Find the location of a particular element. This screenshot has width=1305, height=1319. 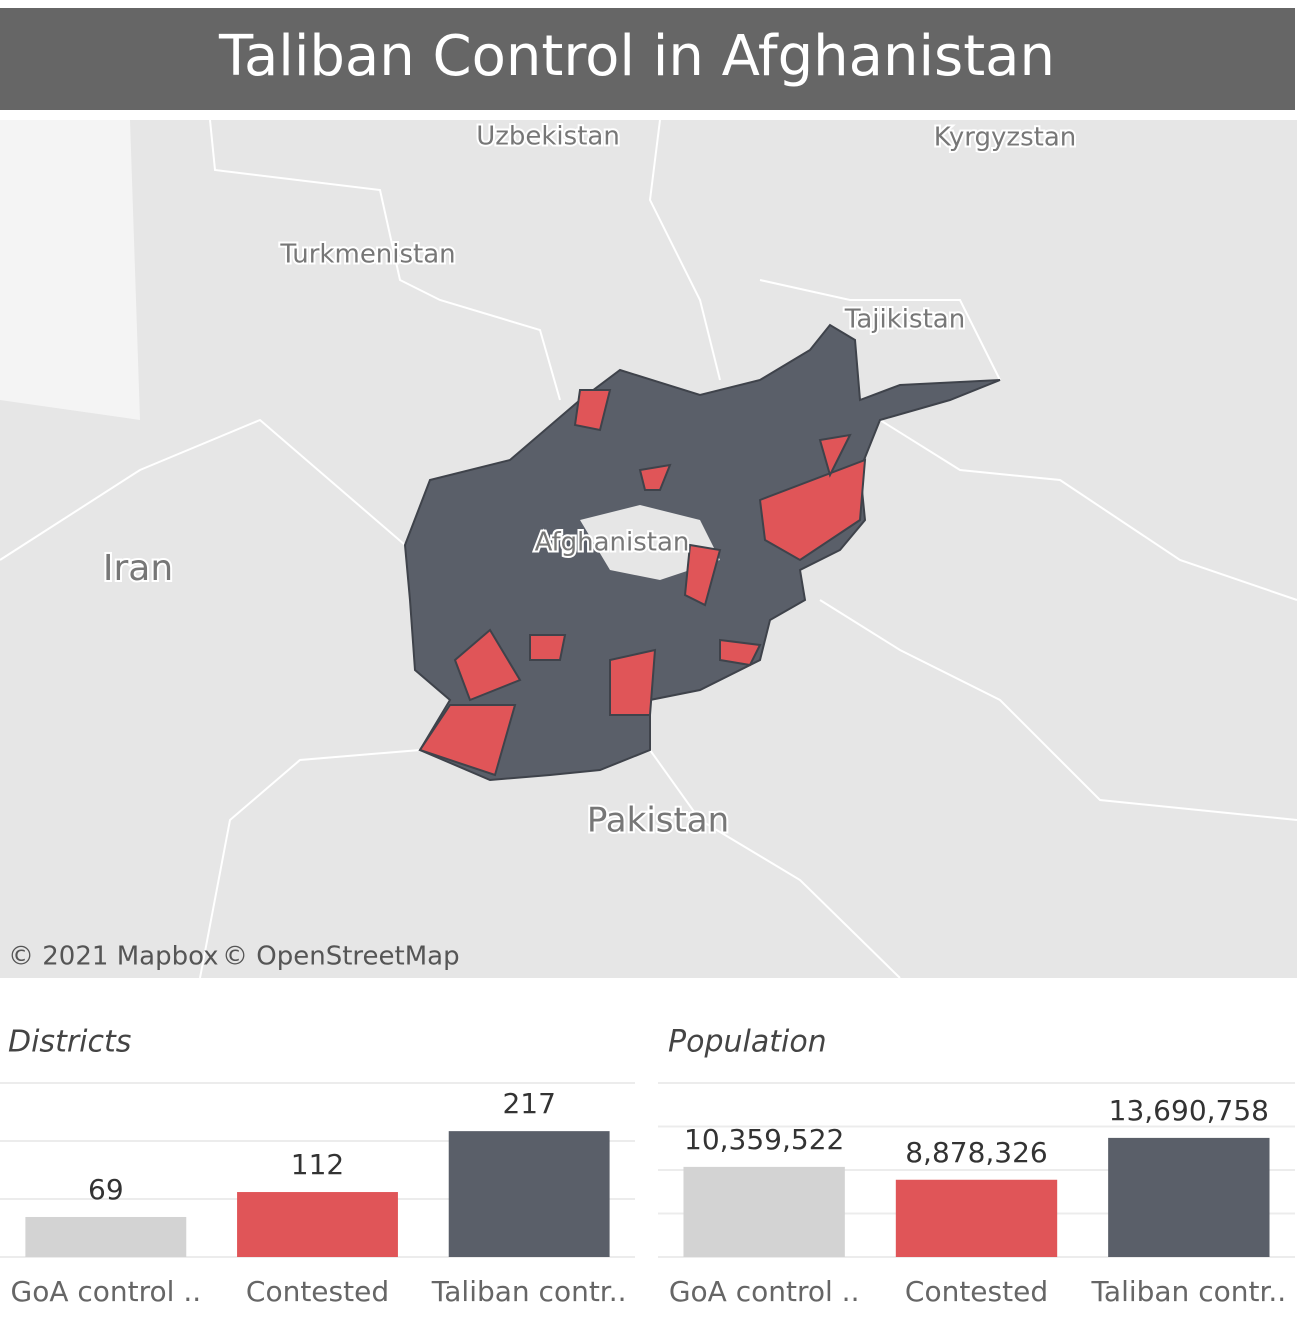

chart-title: Districts is located at coordinates (69, 1042).